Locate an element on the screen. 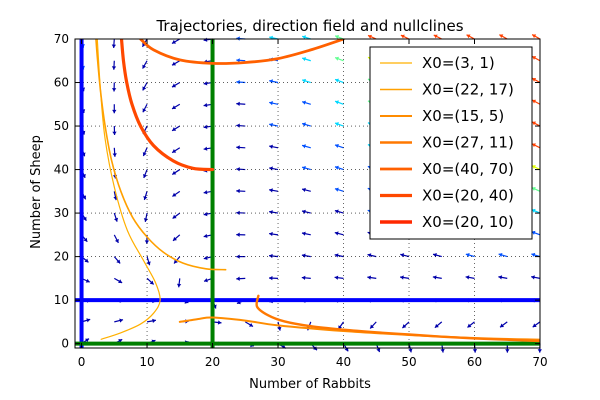 The height and width of the screenshot is (400, 600). x-tick-label: 0 is located at coordinates (82, 362).